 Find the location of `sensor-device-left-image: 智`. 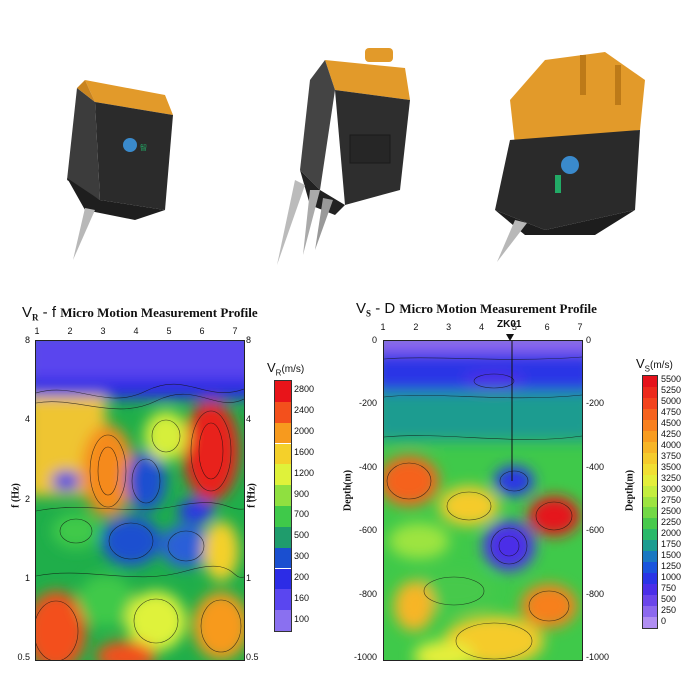

sensor-device-left-image: 智 is located at coordinates (120, 165).